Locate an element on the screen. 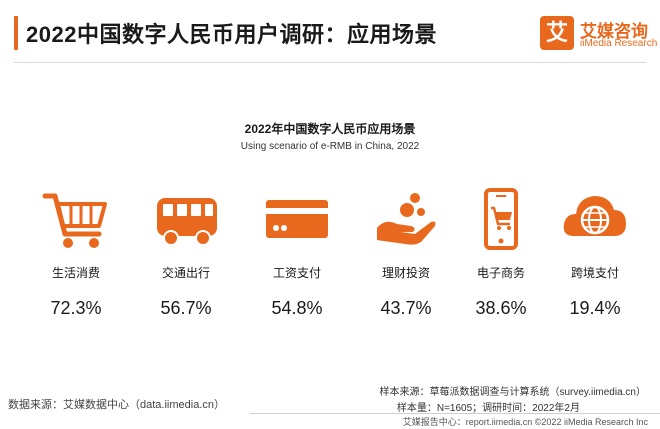 Image resolution: width=660 pixels, height=429 pixels. bus-icon is located at coordinates (187, 222).